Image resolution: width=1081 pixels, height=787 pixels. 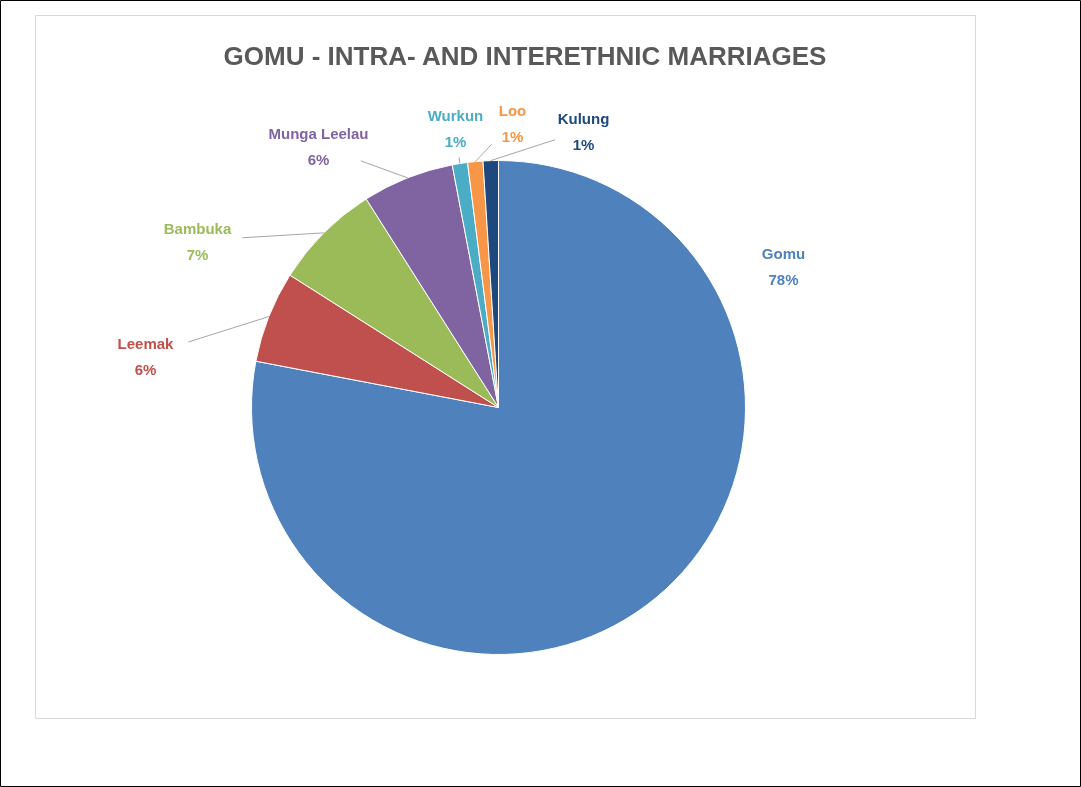 What do you see at coordinates (512, 110) in the screenshot?
I see `slice-label: Loo` at bounding box center [512, 110].